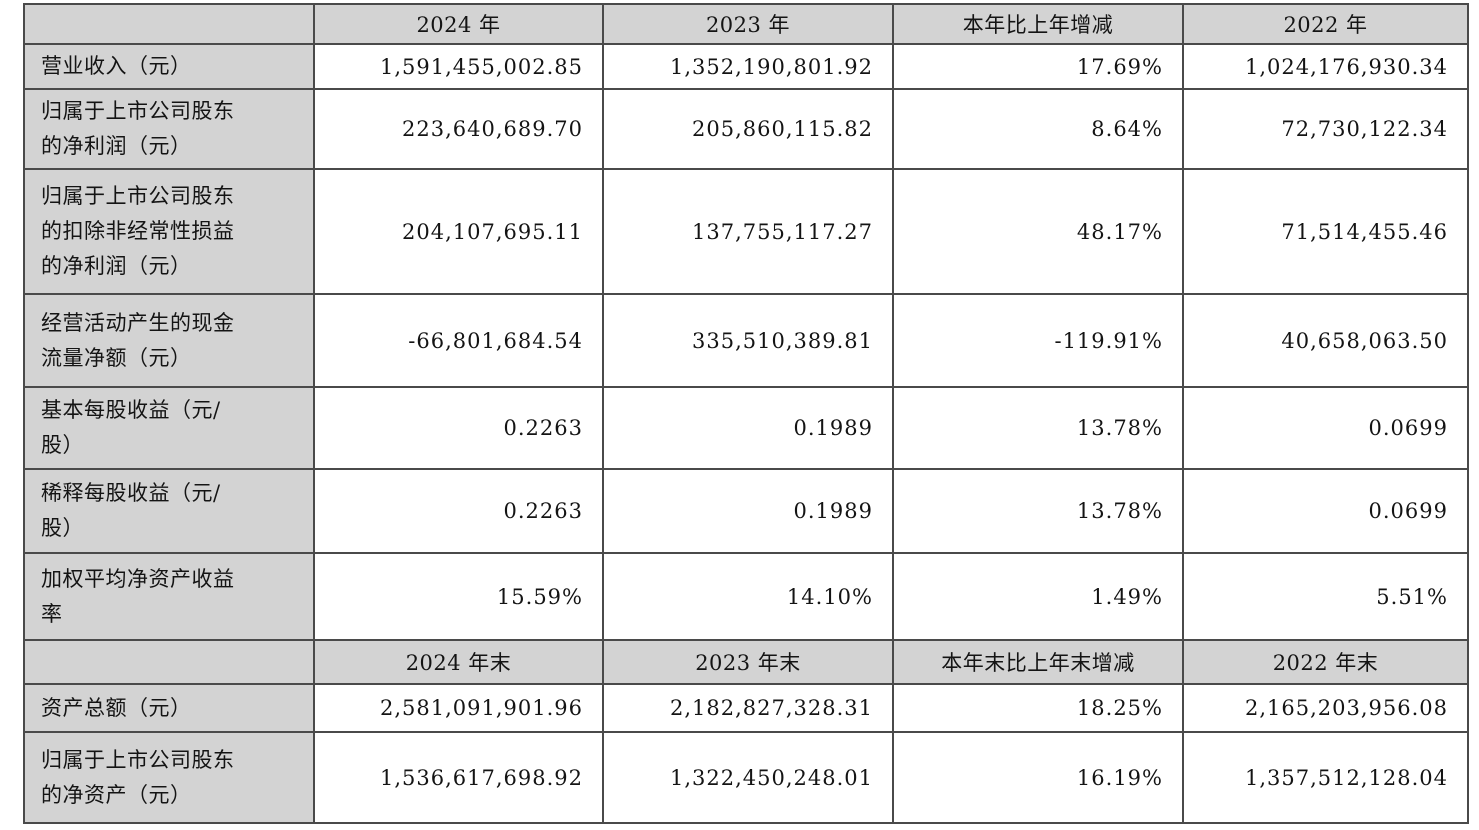 This screenshot has height=830, width=1479. What do you see at coordinates (458, 708) in the screenshot?
I see `value-2024-cell: 2,581,091,901.96` at bounding box center [458, 708].